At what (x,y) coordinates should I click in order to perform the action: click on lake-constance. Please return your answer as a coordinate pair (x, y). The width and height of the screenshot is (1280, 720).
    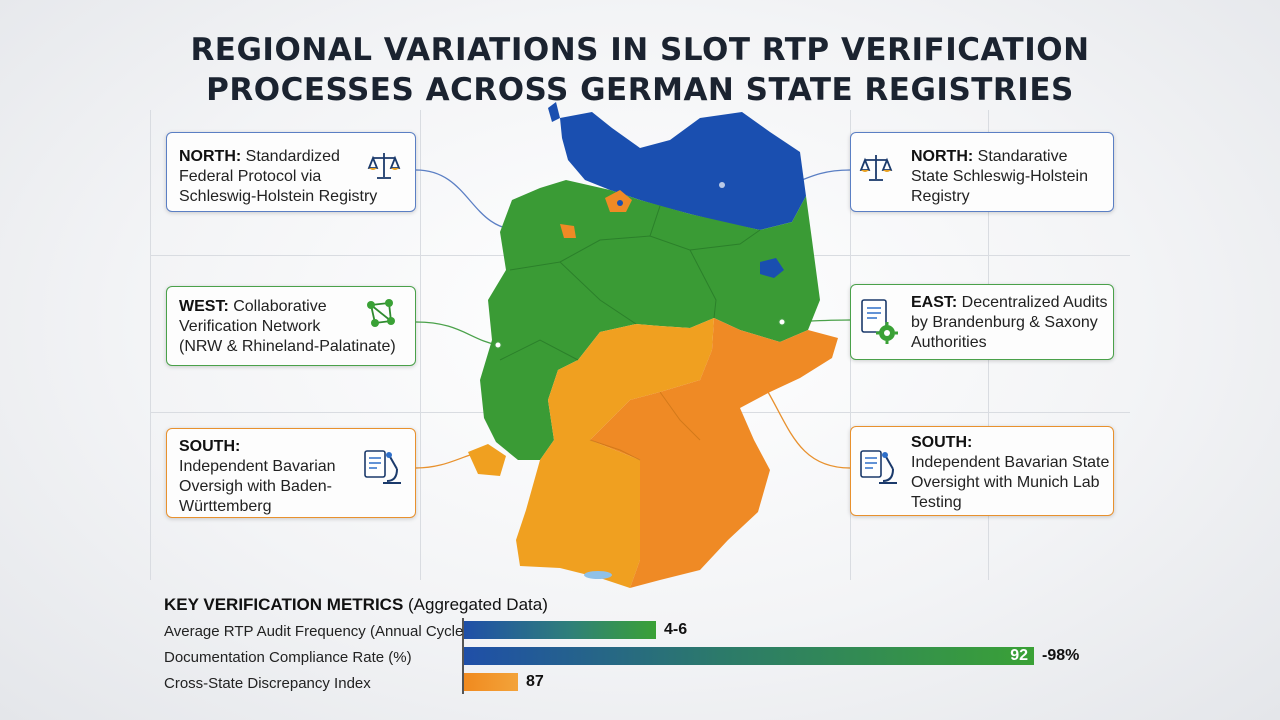
    Looking at the image, I should click on (598, 575).